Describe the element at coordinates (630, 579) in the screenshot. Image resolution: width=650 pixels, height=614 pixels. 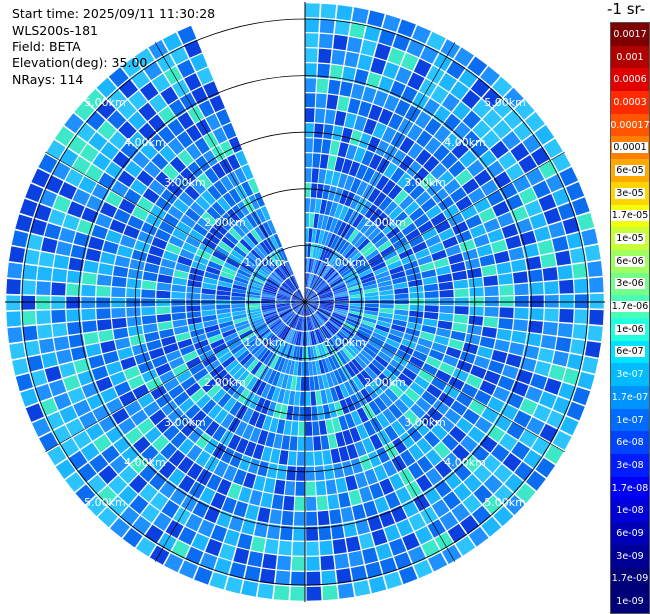
I see `colorbar-tick-label: 1.7e-09` at that location.